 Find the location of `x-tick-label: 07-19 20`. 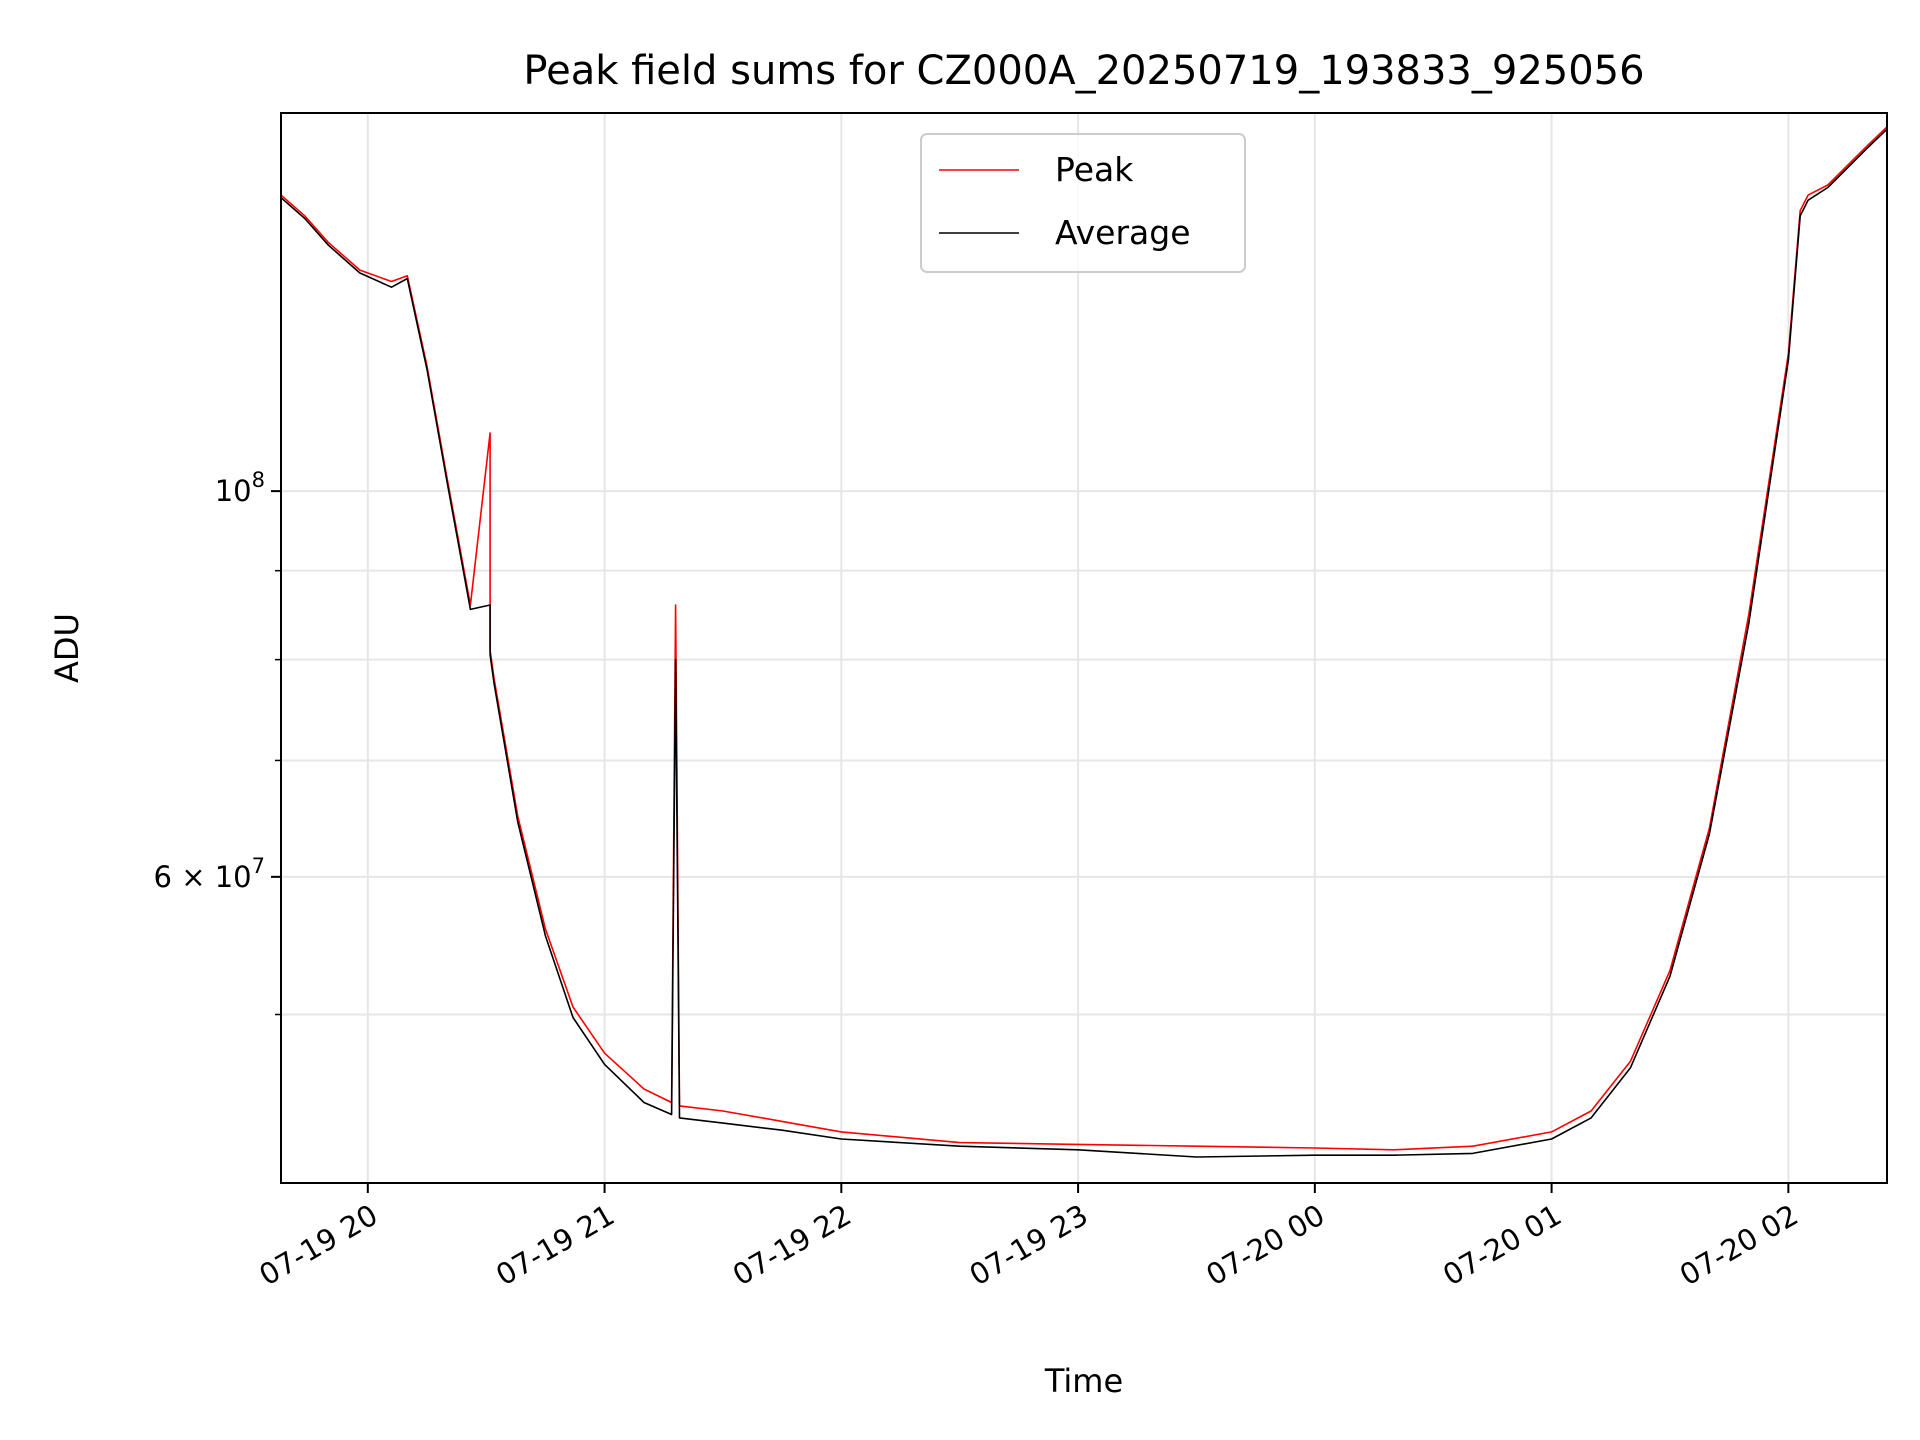

x-tick-label: 07-19 20 is located at coordinates (318, 1245).